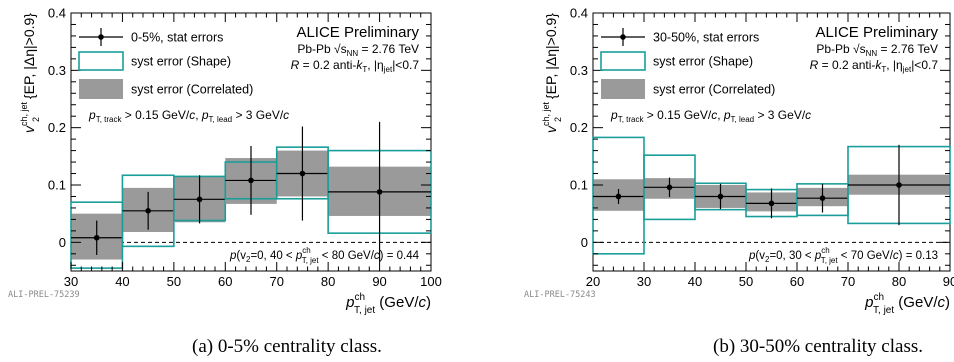 This screenshot has width=954, height=362. I want to click on x-tick-label: 20, so click(593, 281).